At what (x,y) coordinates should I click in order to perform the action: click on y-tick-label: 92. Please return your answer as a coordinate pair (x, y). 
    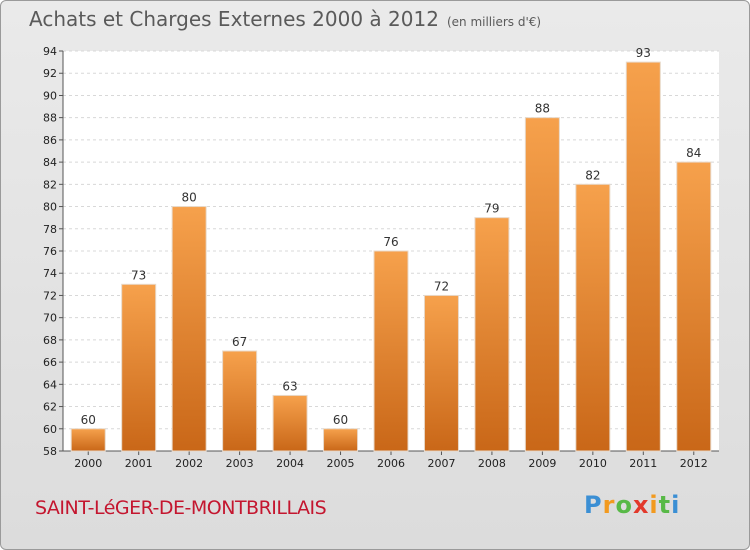
    Looking at the image, I should click on (50, 73).